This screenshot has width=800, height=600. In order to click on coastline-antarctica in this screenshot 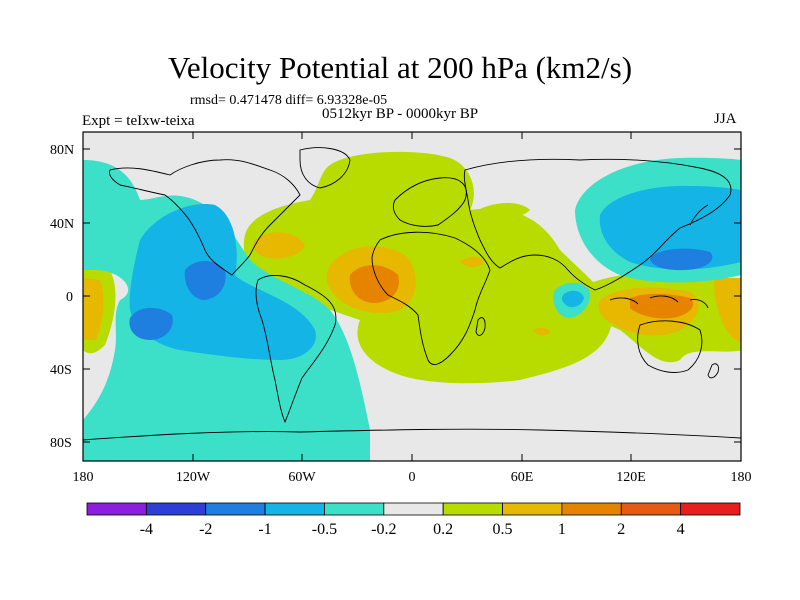, I will do `click(412, 434)`.